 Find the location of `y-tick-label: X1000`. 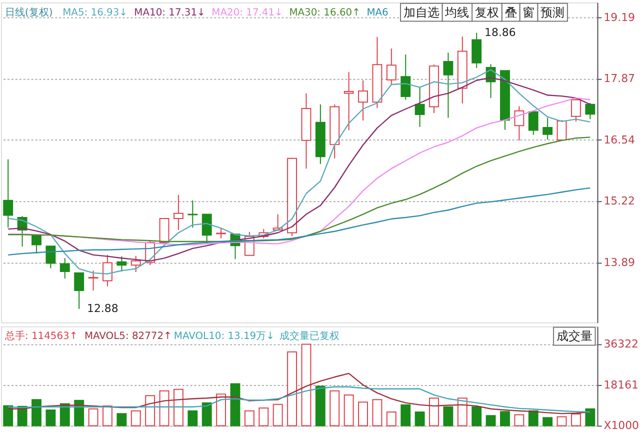

y-tick-label: X1000 is located at coordinates (622, 425).